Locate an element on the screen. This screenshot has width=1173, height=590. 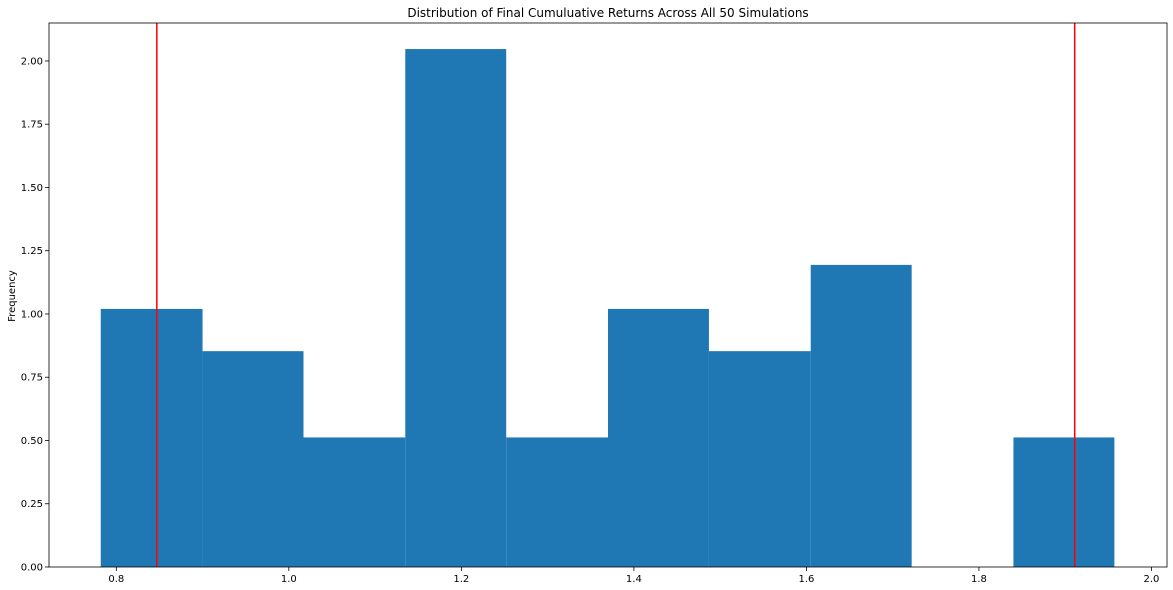
y-axis-ticks: 0.00 0.25 0.50 0.75 1.00 1.25 1.50 1.75 2.00 is located at coordinates (35, 315).